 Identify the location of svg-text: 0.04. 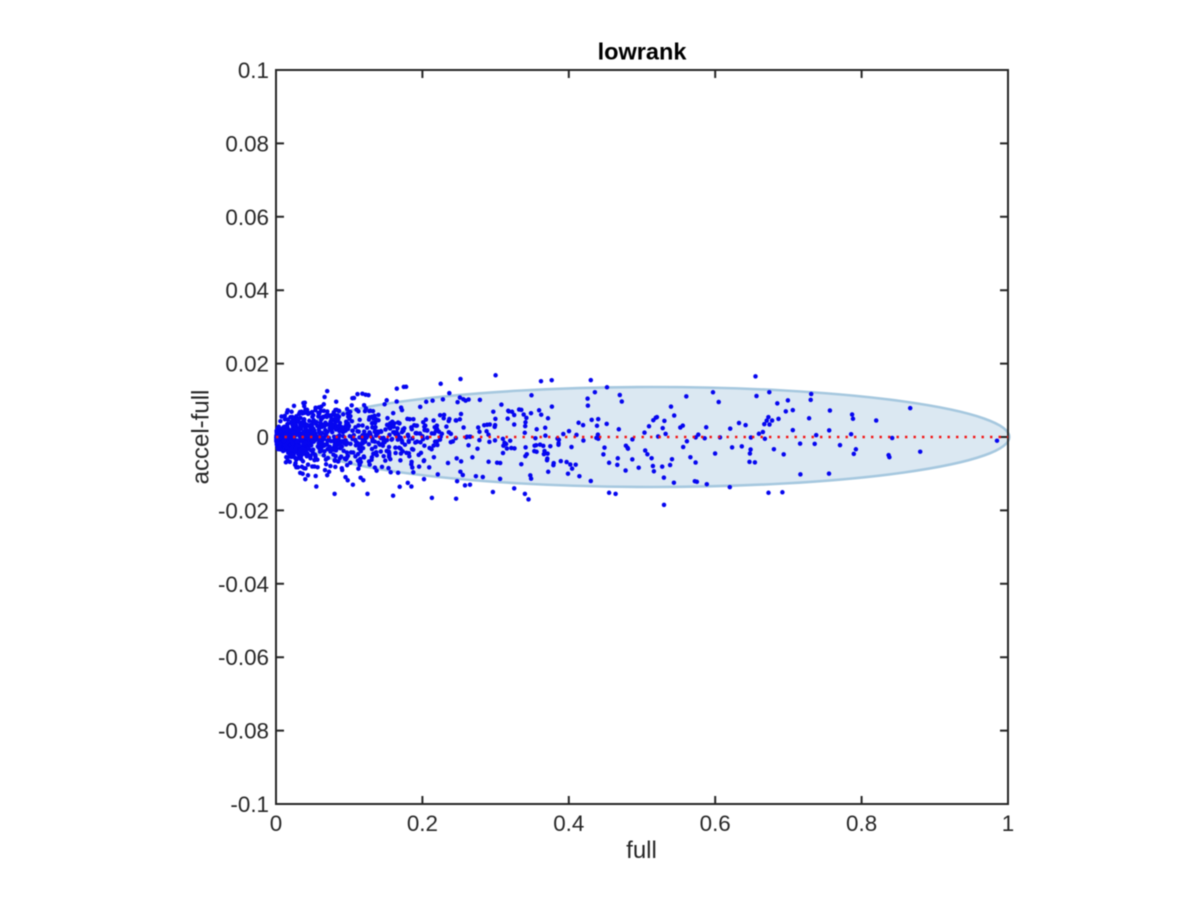
(247, 290).